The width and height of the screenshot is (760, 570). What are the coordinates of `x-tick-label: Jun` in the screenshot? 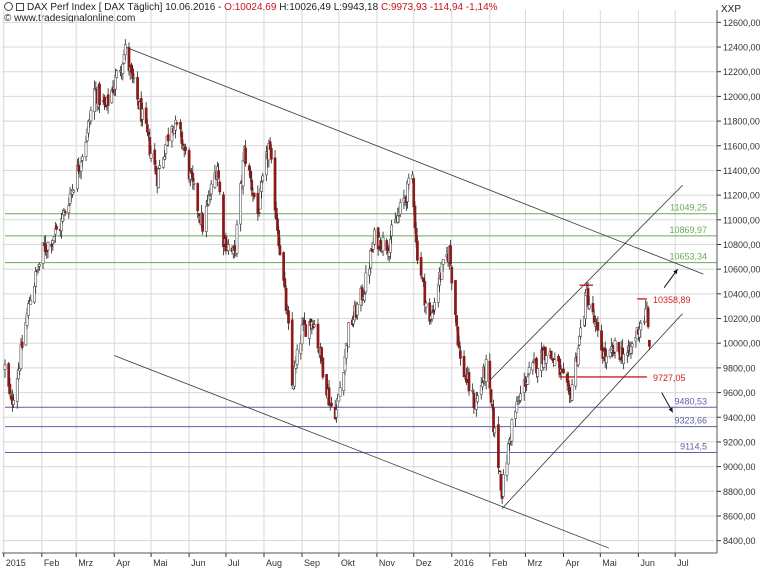 It's located at (198, 563).